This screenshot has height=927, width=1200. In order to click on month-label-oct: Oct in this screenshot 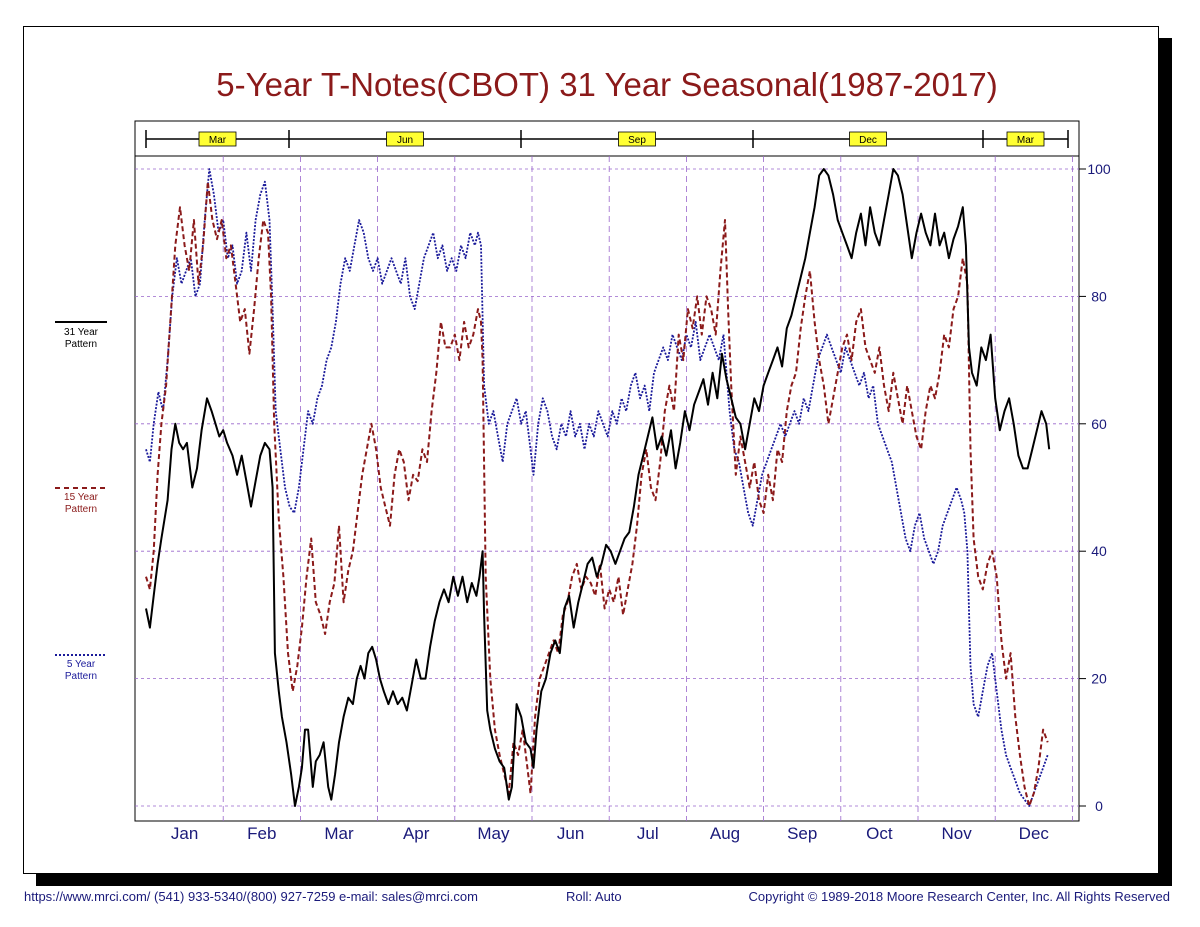, I will do `click(879, 833)`.